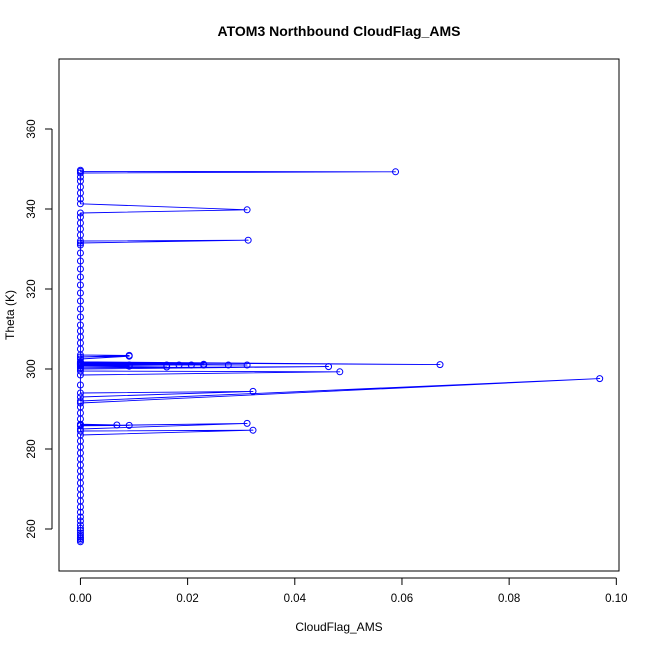  I want to click on y-tick-label: 360, so click(32, 128).